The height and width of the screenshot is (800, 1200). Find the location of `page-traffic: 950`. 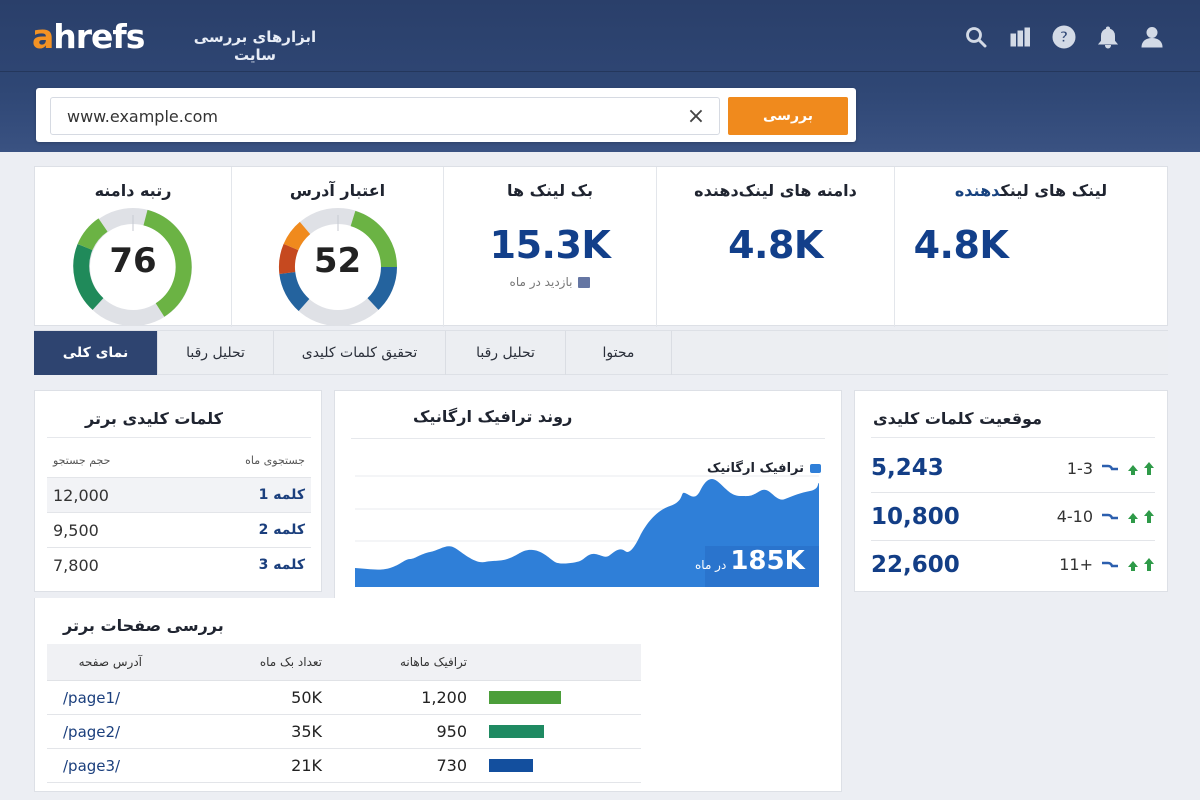

page-traffic: 950 is located at coordinates (451, 731).